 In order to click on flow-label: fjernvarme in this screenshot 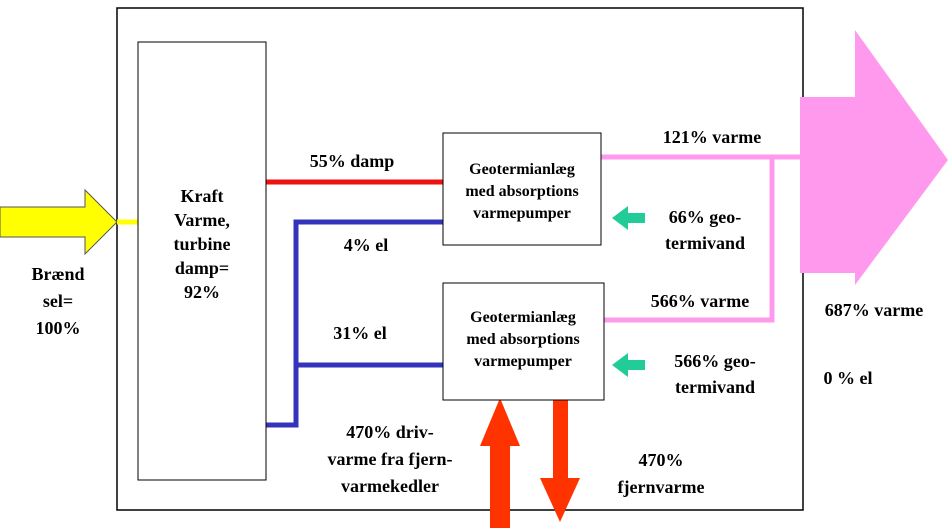, I will do `click(661, 487)`.